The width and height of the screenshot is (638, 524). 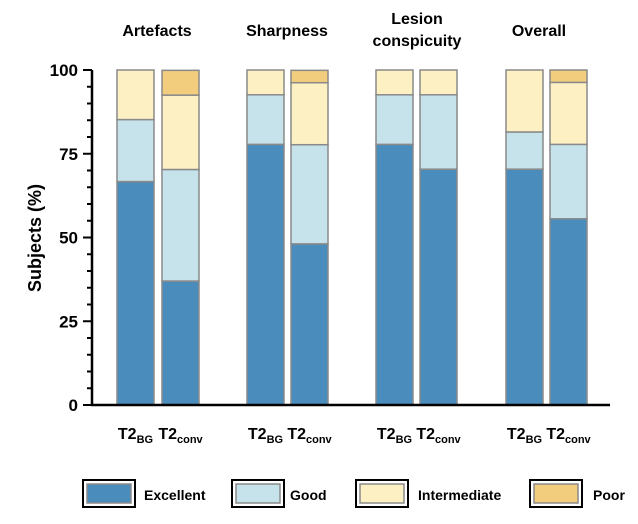 I want to click on bar-segment-sharpness-t2bg-intermediate, so click(x=265, y=82).